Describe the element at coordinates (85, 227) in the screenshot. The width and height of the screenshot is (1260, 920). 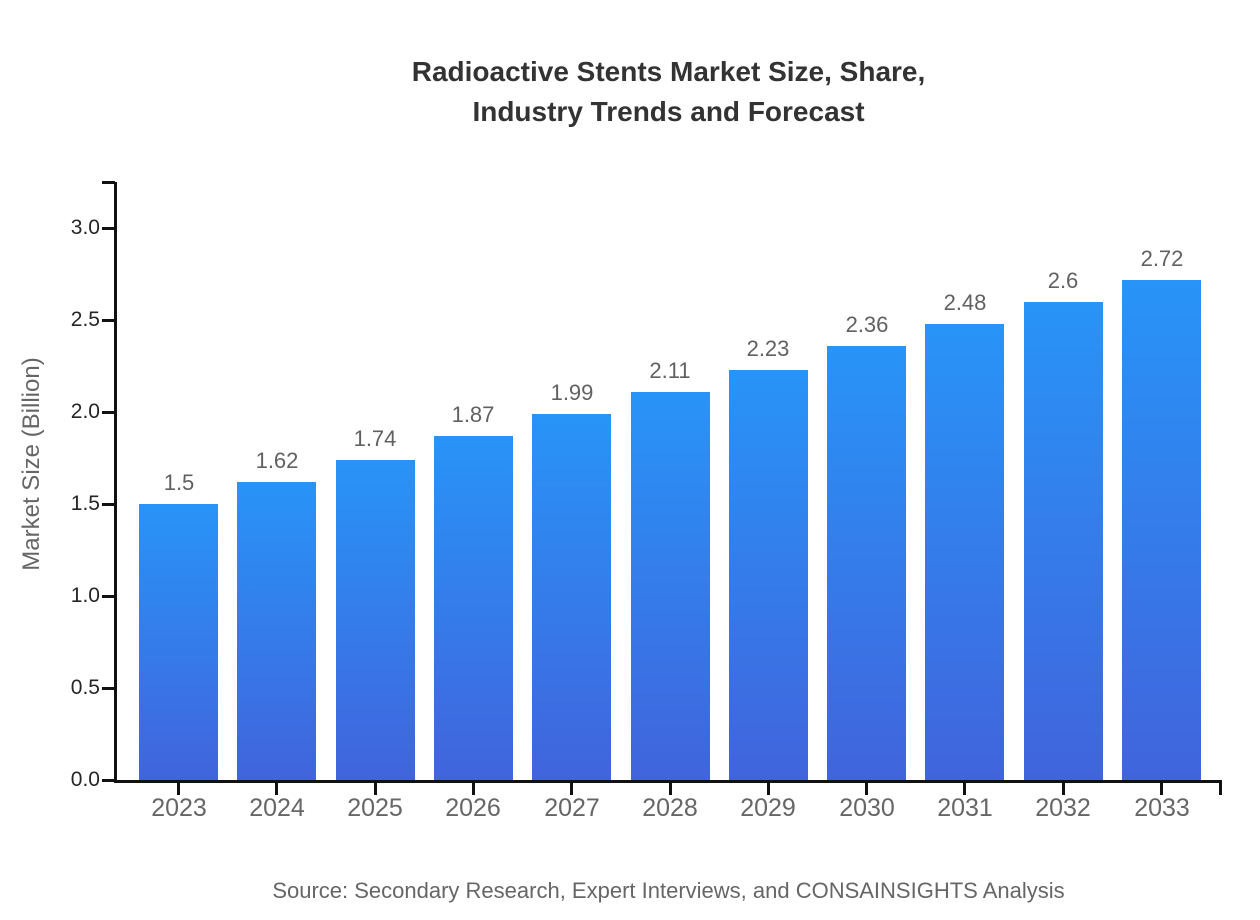
I see `y-axis-tick-label: 3.0` at that location.